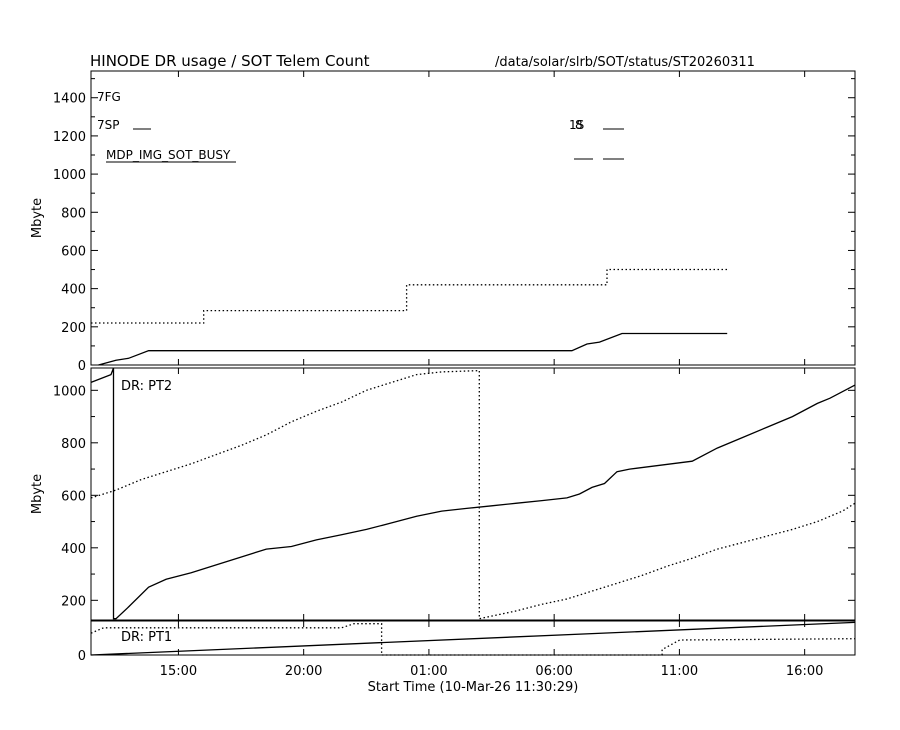 The width and height of the screenshot is (900, 730). What do you see at coordinates (579, 125) in the screenshot?
I see `annotation-label: 8` at bounding box center [579, 125].